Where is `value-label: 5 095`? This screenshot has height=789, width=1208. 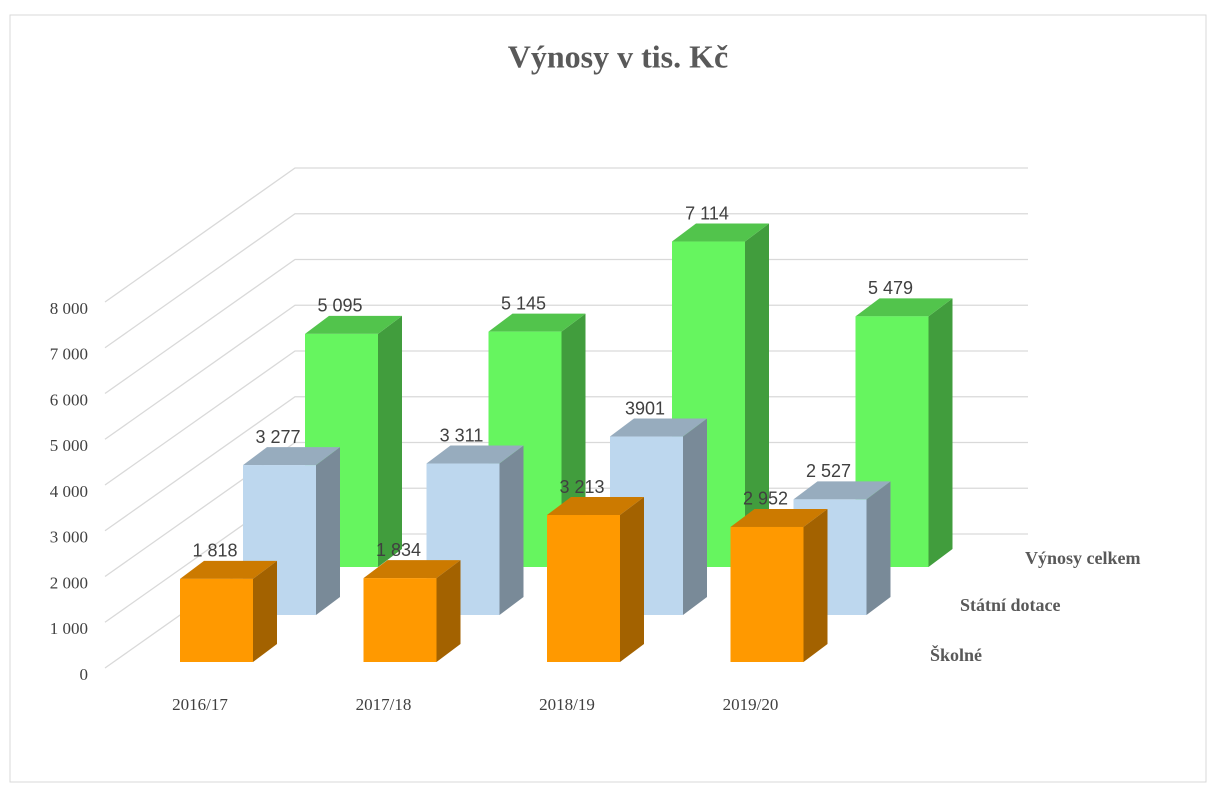 value-label: 5 095 is located at coordinates (339, 306).